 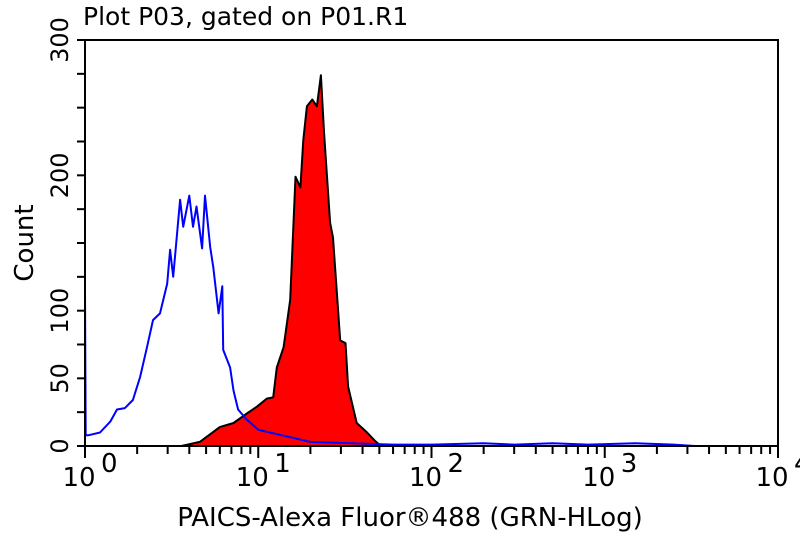 I want to click on y-tick-label: 0, so click(x=60, y=445).